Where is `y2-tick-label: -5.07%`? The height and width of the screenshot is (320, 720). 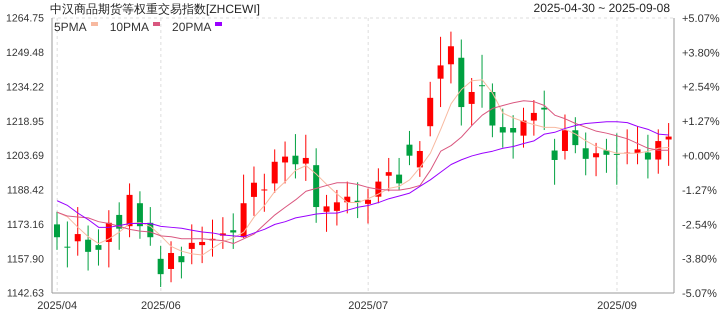 y2-tick-label: -5.07% is located at coordinates (700, 294).